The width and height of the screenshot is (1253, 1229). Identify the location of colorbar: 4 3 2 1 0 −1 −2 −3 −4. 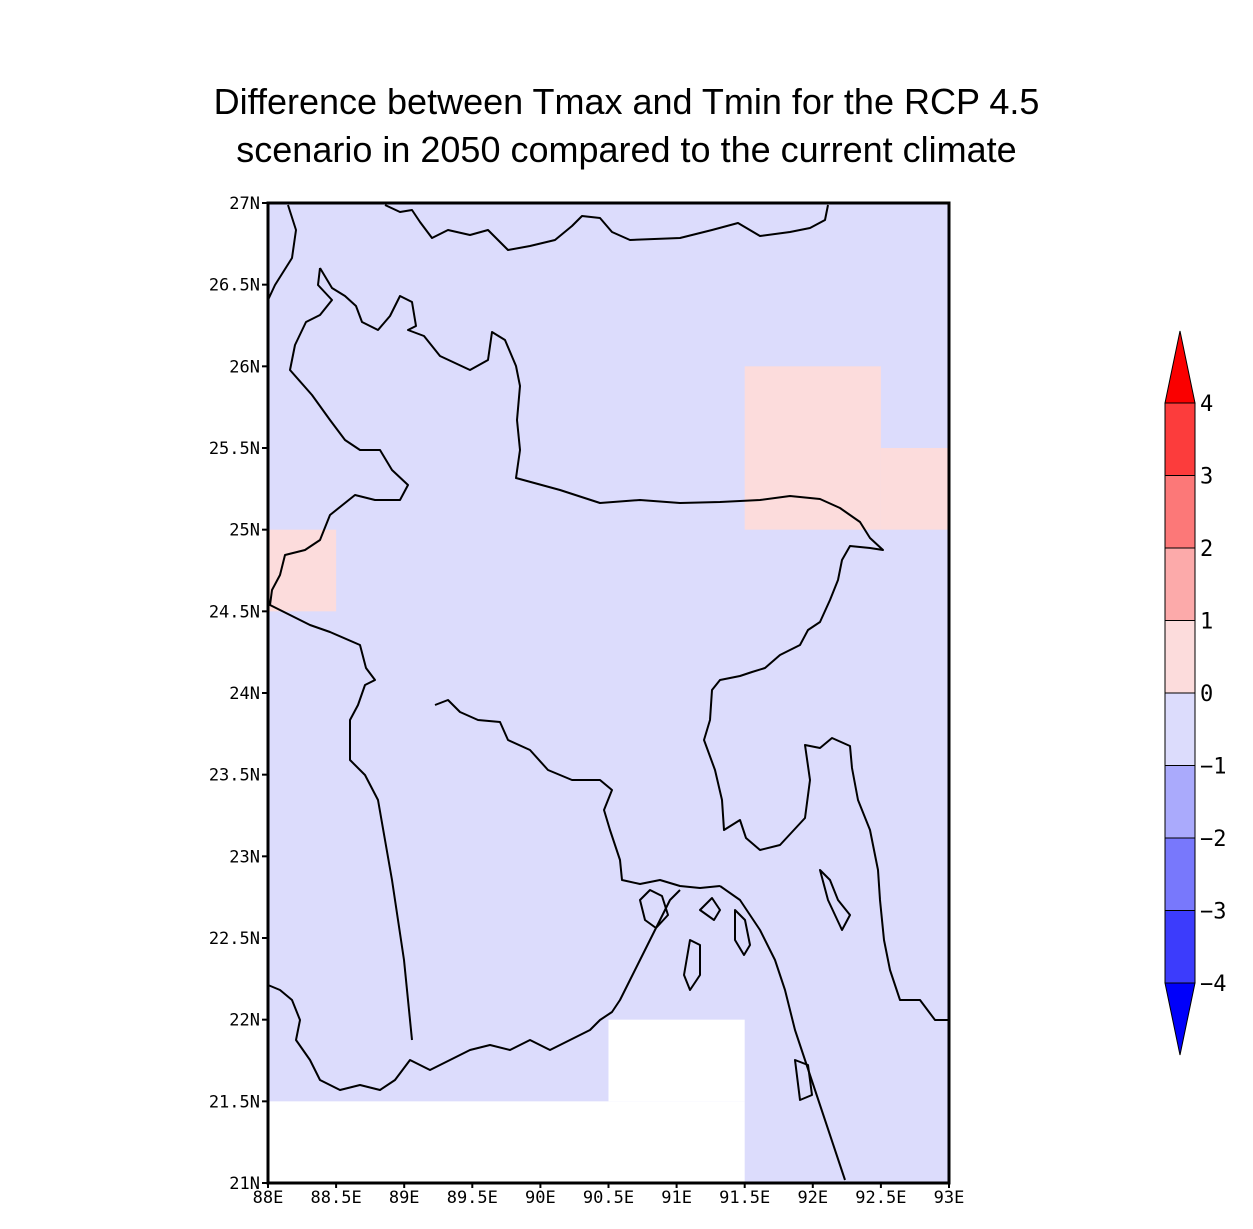
(1195, 693).